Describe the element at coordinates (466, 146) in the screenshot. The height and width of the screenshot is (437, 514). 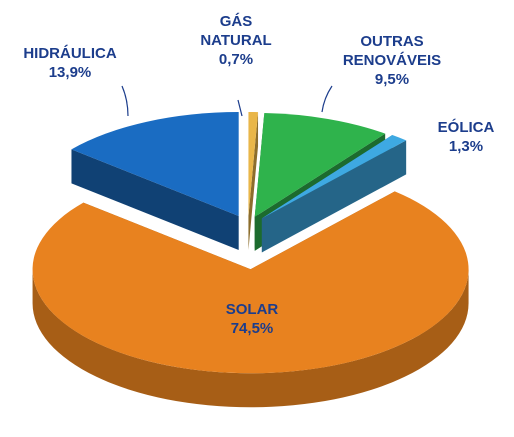
I see `value-label: 1,3%` at that location.